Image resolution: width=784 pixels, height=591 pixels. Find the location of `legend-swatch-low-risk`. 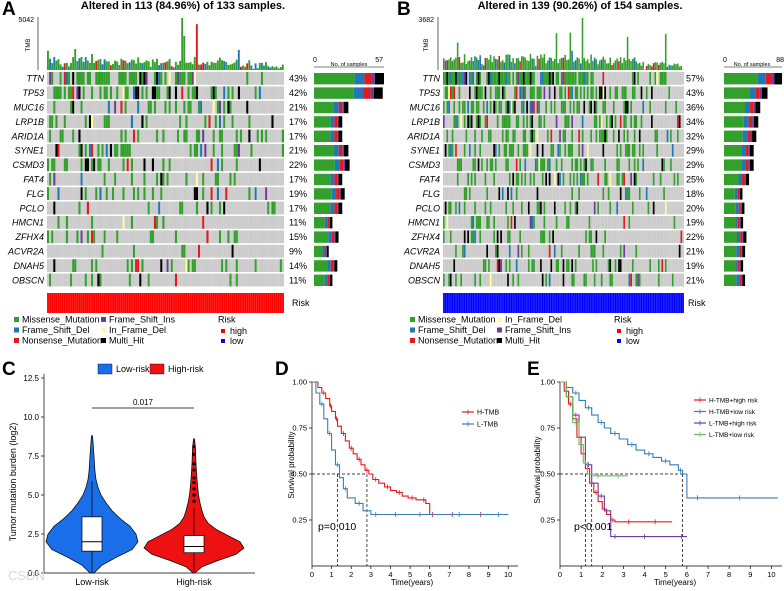

legend-swatch-low-risk is located at coordinates (105, 369).